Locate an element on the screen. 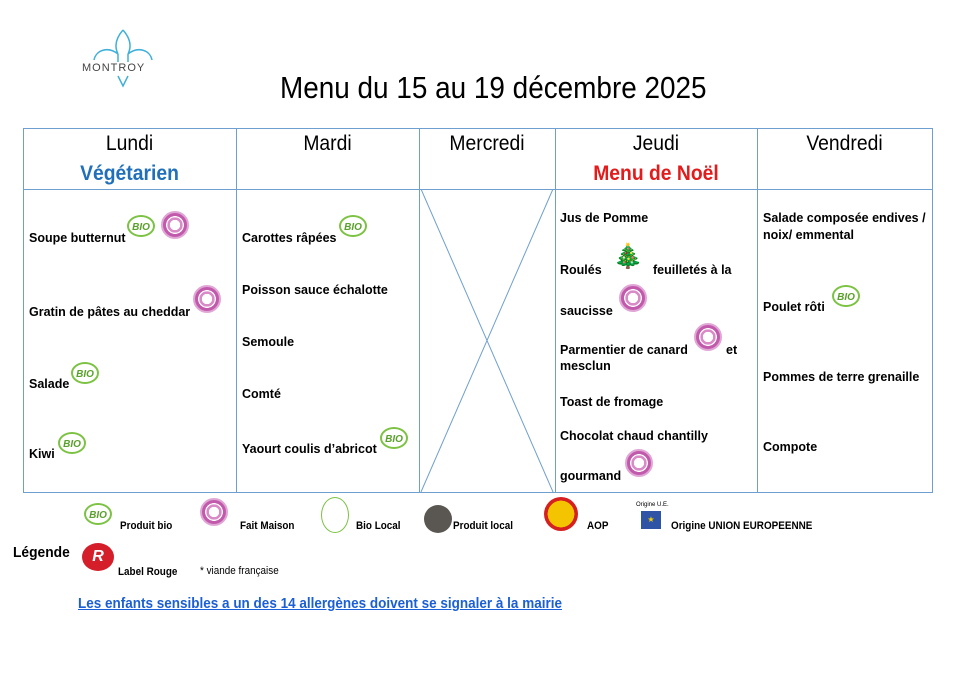 The height and width of the screenshot is (674, 972). legend-label: * viande française is located at coordinates (239, 571).